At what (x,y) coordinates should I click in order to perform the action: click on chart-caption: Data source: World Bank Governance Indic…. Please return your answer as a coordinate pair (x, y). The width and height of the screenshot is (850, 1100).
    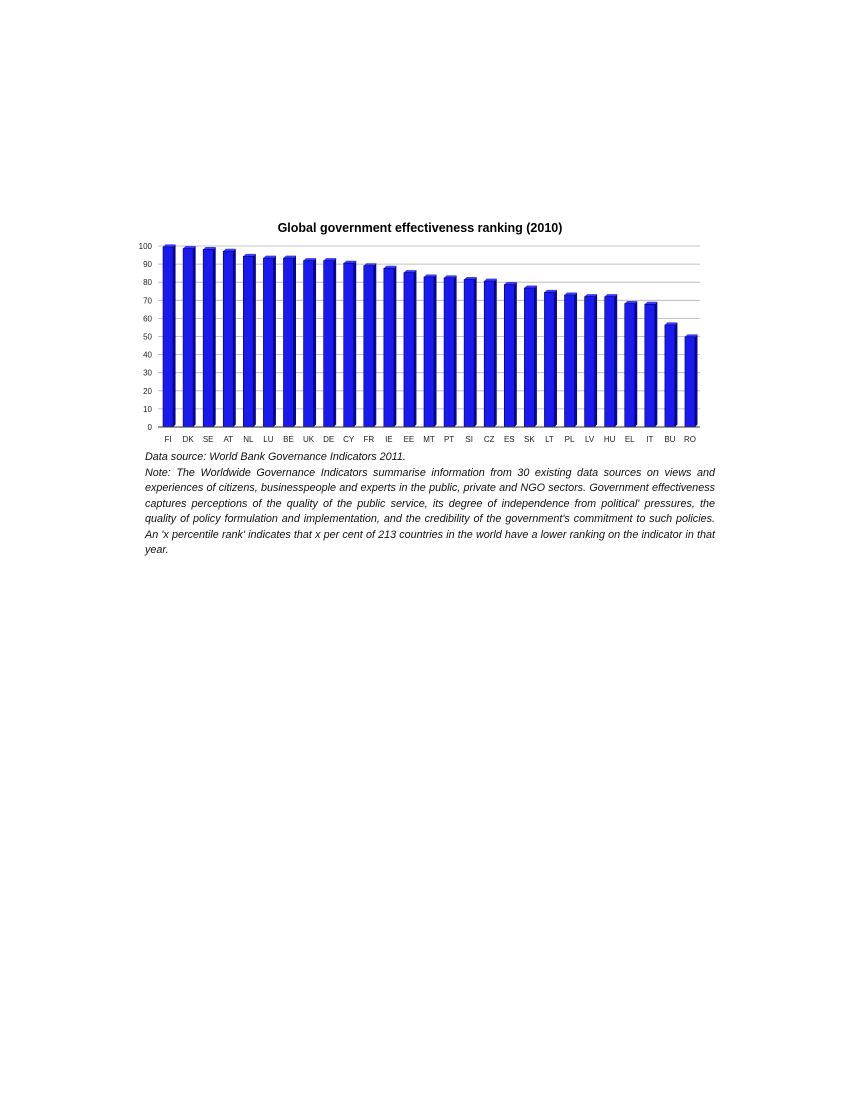
    Looking at the image, I should click on (430, 504).